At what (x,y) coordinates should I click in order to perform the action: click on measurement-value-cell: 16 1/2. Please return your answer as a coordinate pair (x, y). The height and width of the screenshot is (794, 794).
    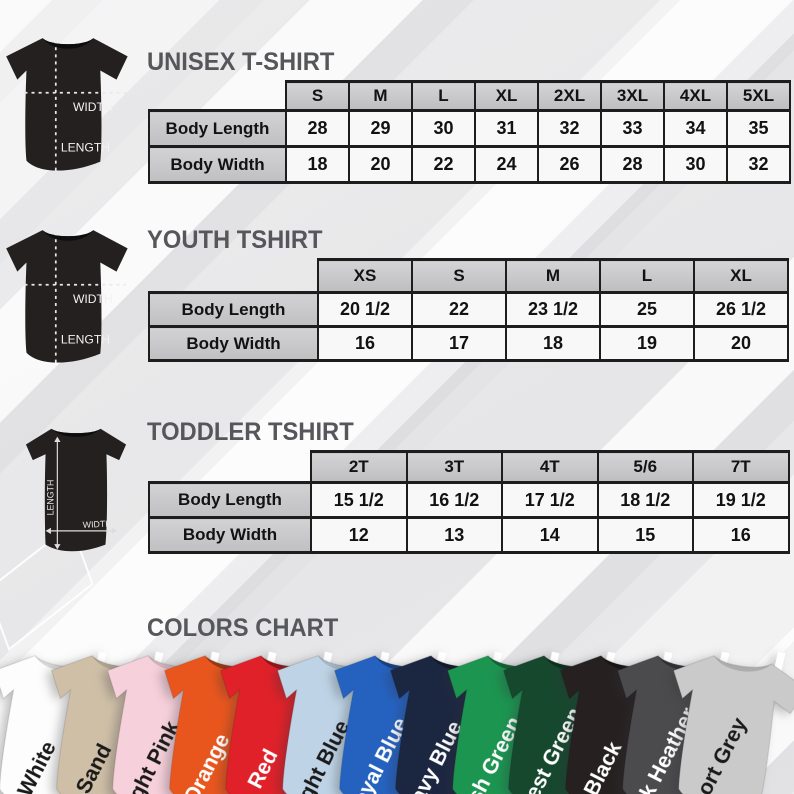
    Looking at the image, I should click on (454, 500).